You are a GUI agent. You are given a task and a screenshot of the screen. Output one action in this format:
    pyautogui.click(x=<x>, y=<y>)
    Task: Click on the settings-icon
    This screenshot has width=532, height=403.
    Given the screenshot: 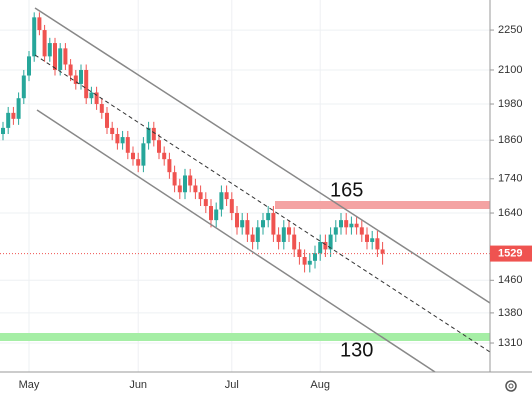 What is the action you would take?
    pyautogui.click(x=511, y=386)
    